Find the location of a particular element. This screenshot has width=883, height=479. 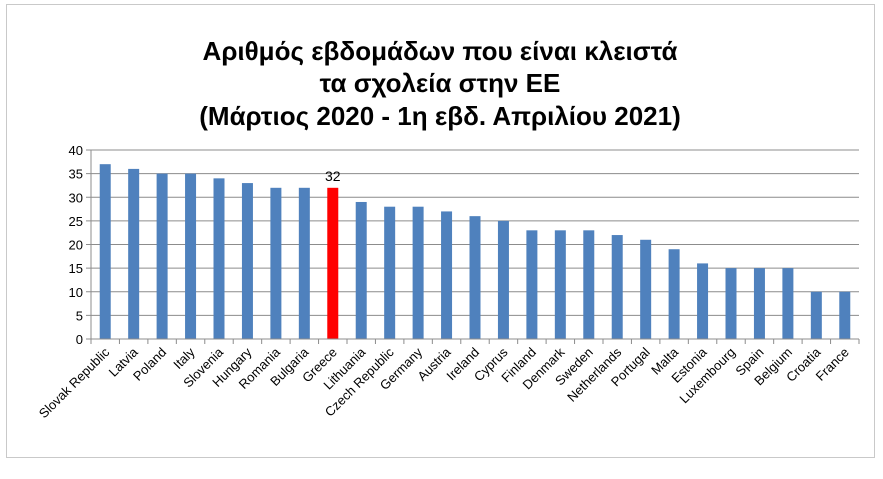

y-tick-label: 5 is located at coordinates (79, 315).